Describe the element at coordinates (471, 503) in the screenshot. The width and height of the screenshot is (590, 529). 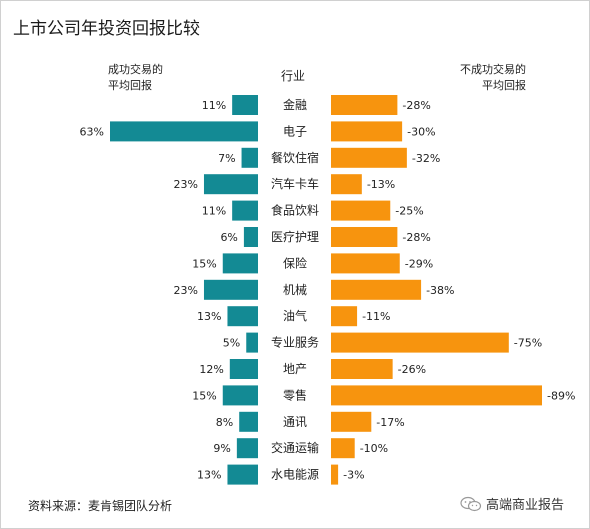
I see `wechat-icon` at that location.